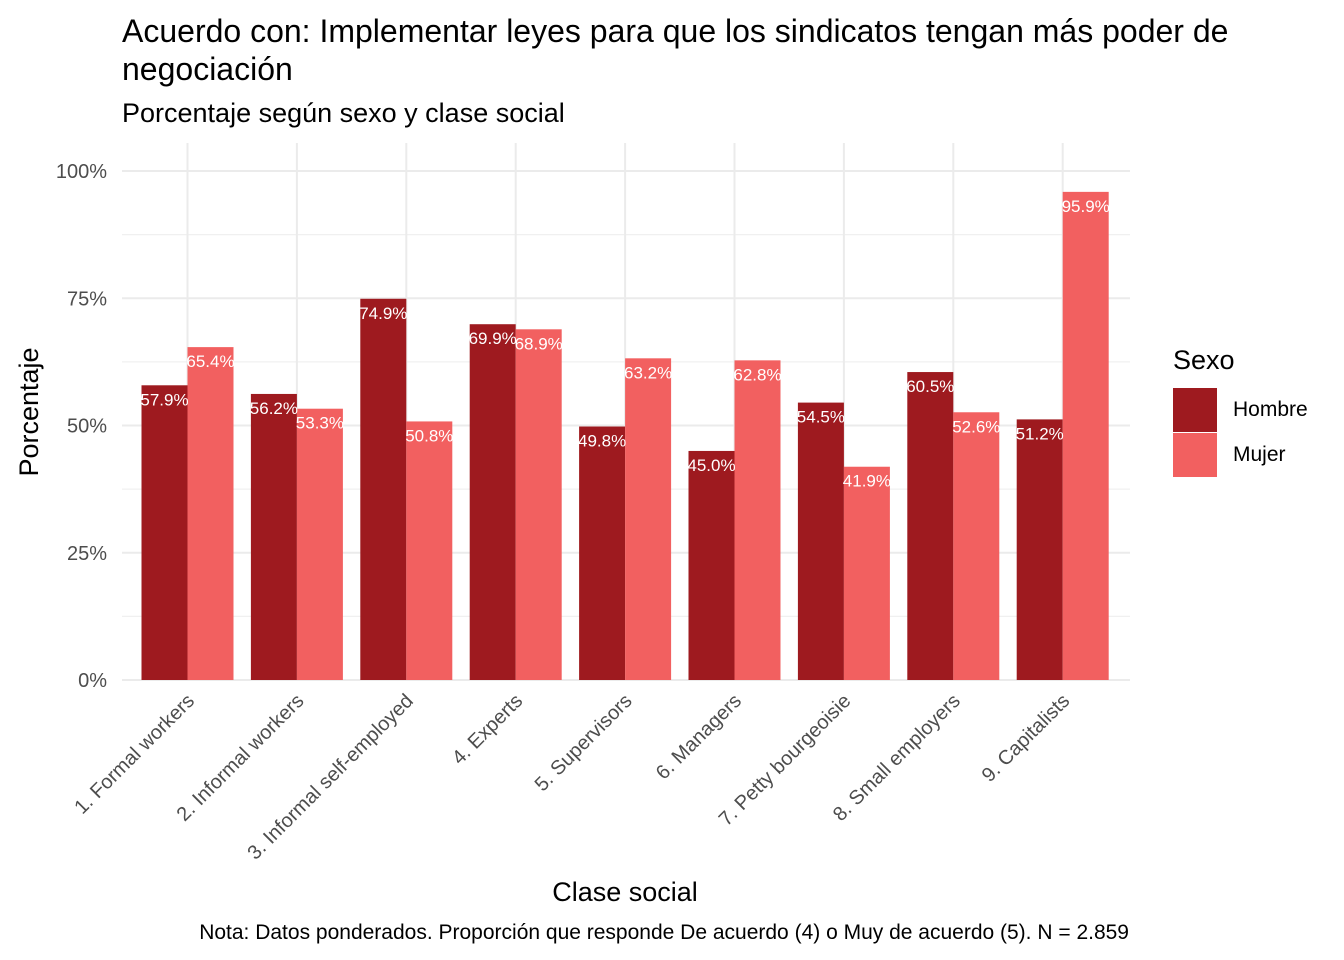 This screenshot has width=1344, height=960. What do you see at coordinates (210, 361) in the screenshot?
I see `data-label-mujer: 65.4%` at bounding box center [210, 361].